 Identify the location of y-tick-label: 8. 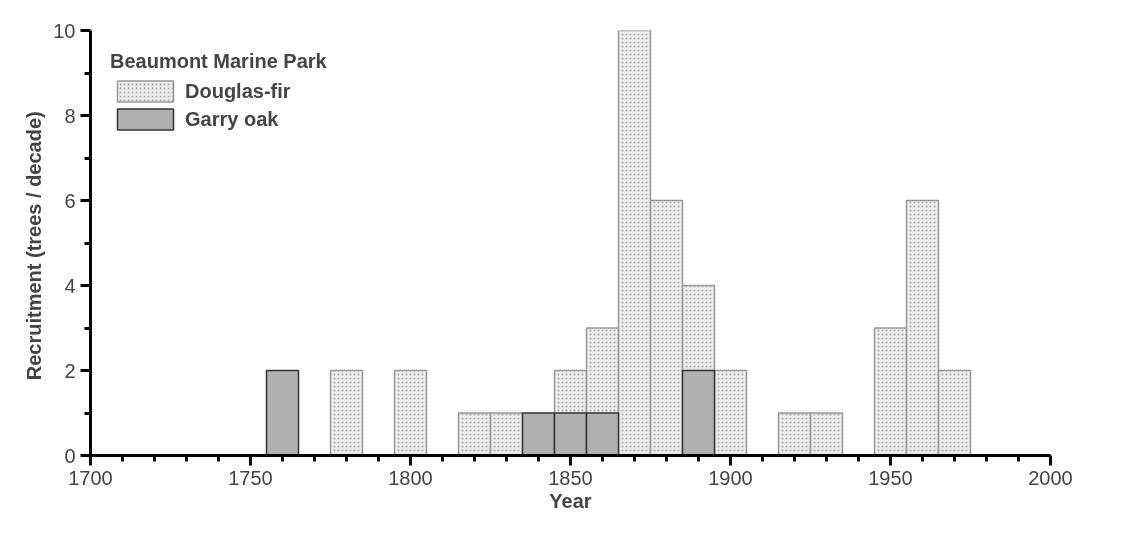
(70, 115).